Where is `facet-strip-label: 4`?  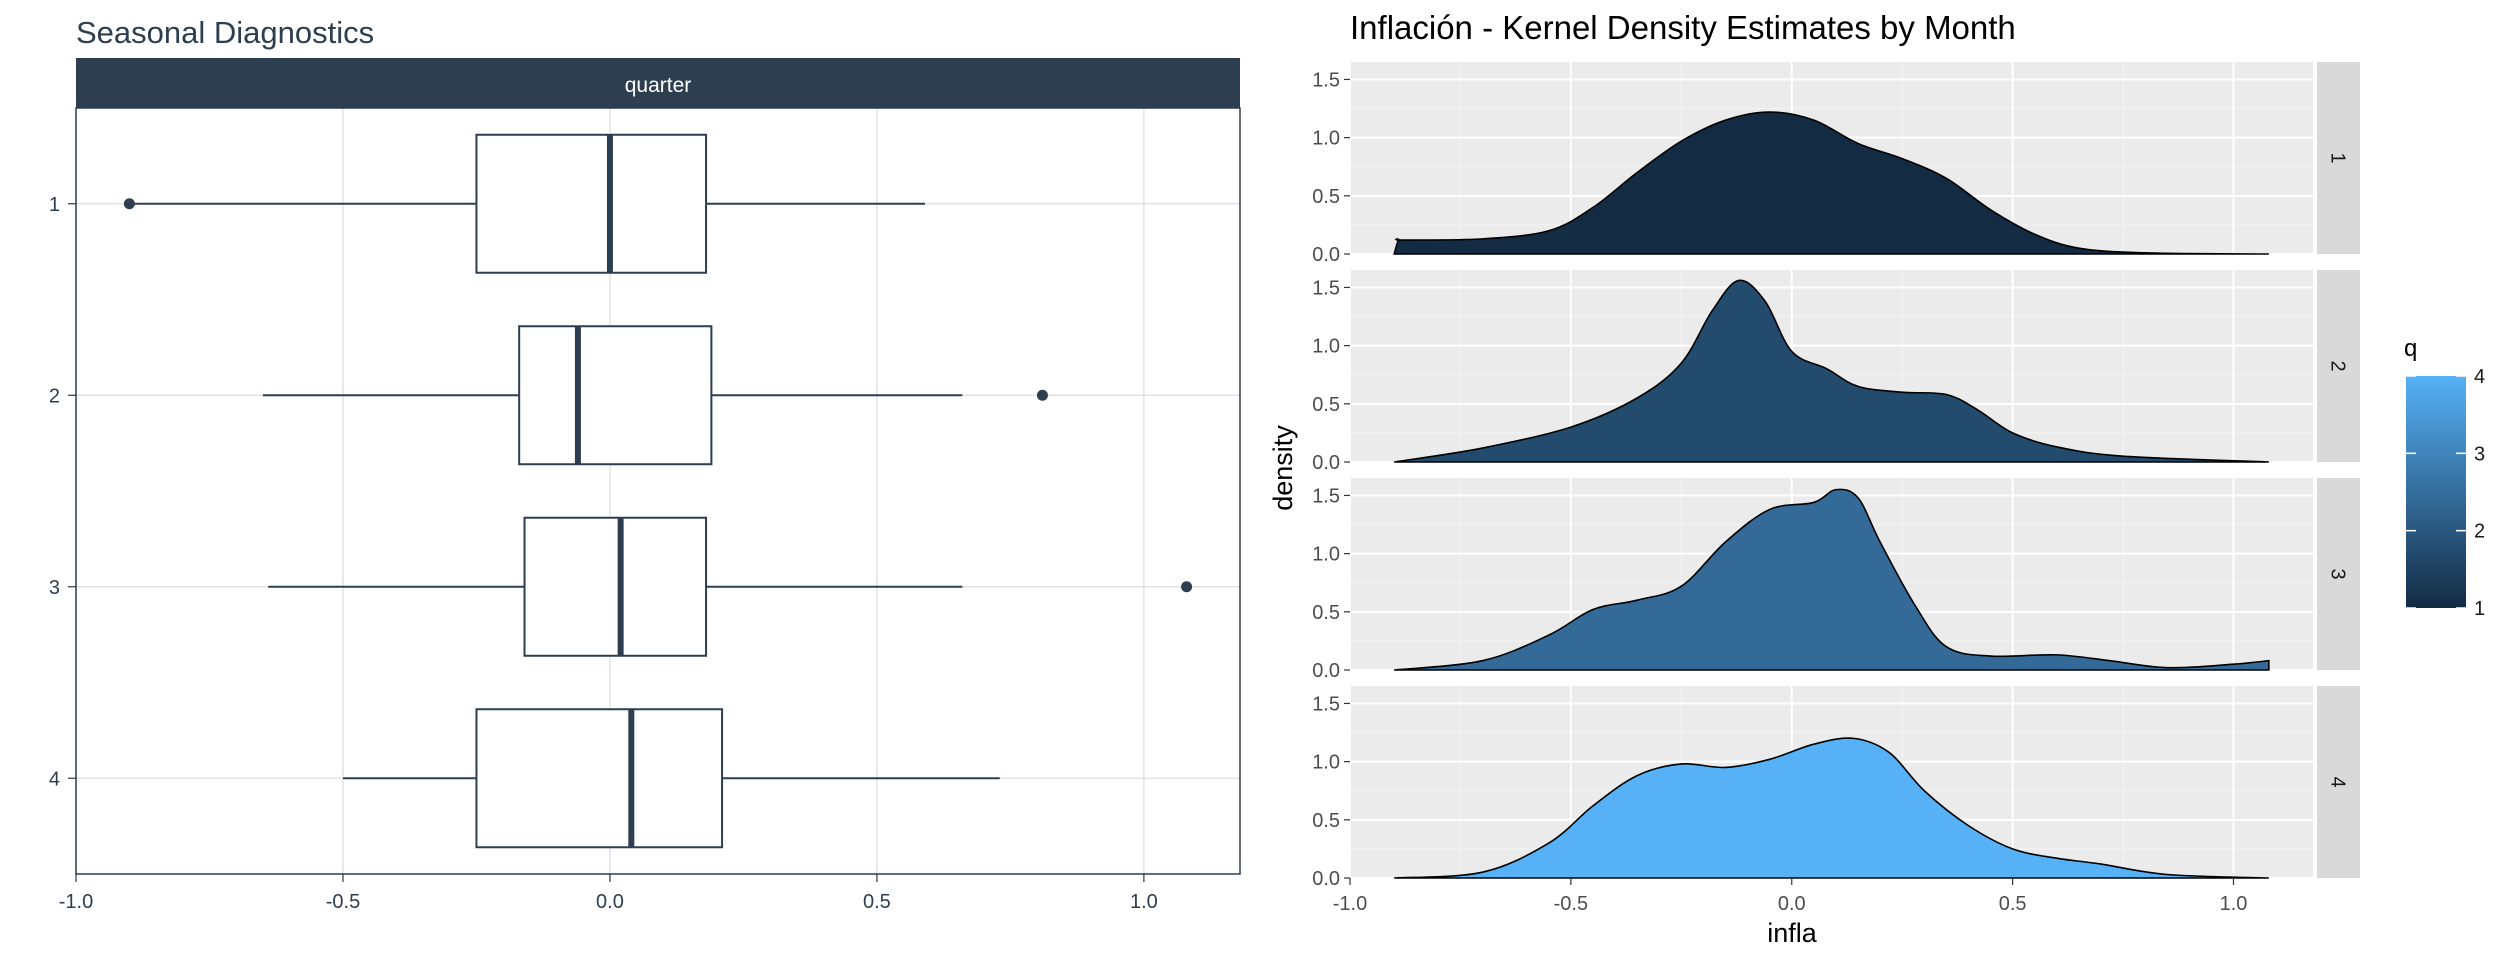 facet-strip-label: 4 is located at coordinates (2338, 781).